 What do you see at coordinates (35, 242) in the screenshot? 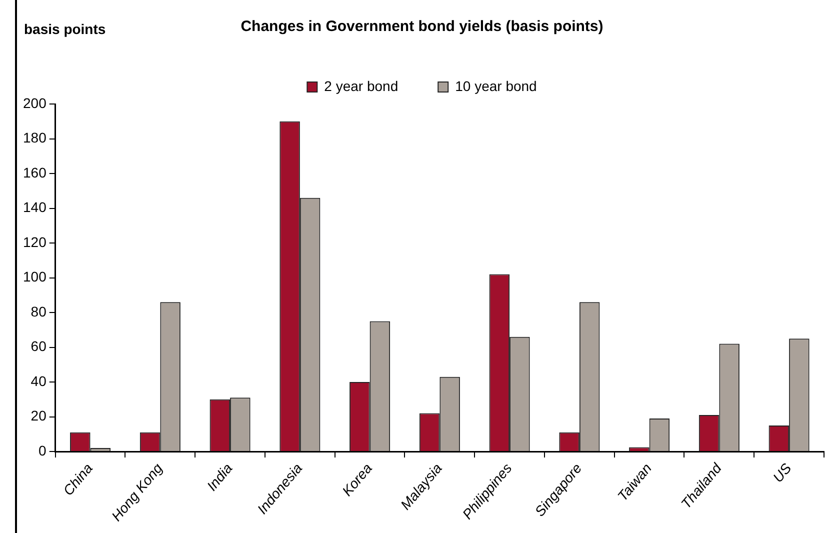
I see `y-tick-label: 120` at bounding box center [35, 242].